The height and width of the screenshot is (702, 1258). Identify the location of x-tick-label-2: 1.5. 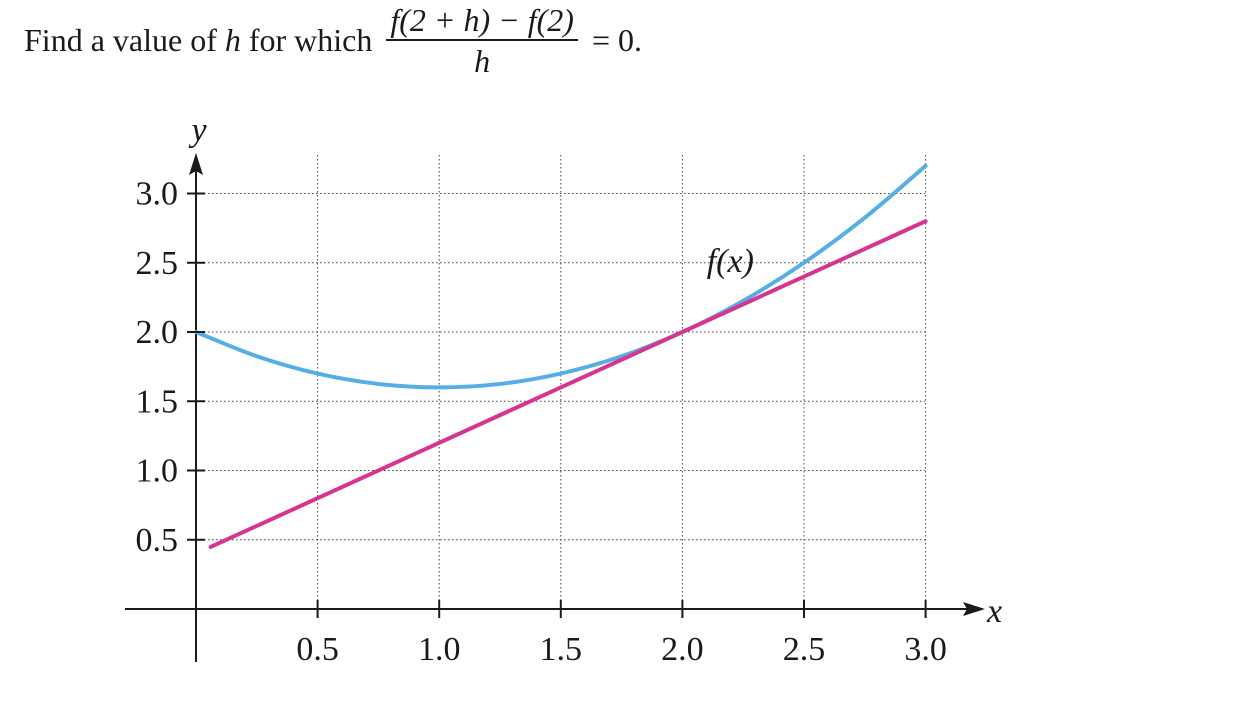
(561, 649).